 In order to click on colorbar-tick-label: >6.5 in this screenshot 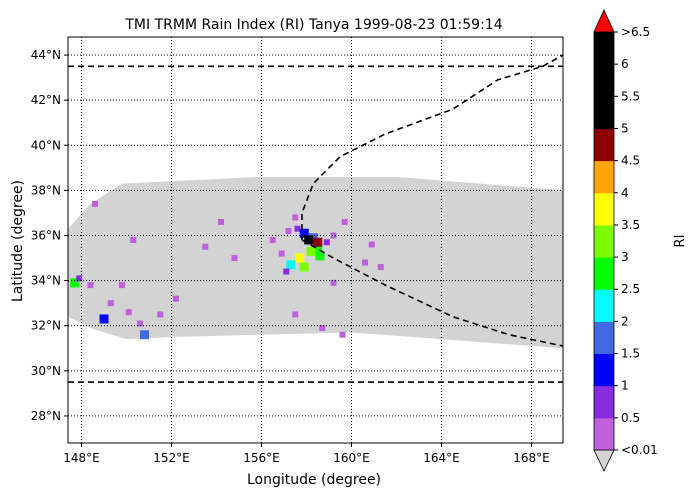, I will do `click(635, 32)`.